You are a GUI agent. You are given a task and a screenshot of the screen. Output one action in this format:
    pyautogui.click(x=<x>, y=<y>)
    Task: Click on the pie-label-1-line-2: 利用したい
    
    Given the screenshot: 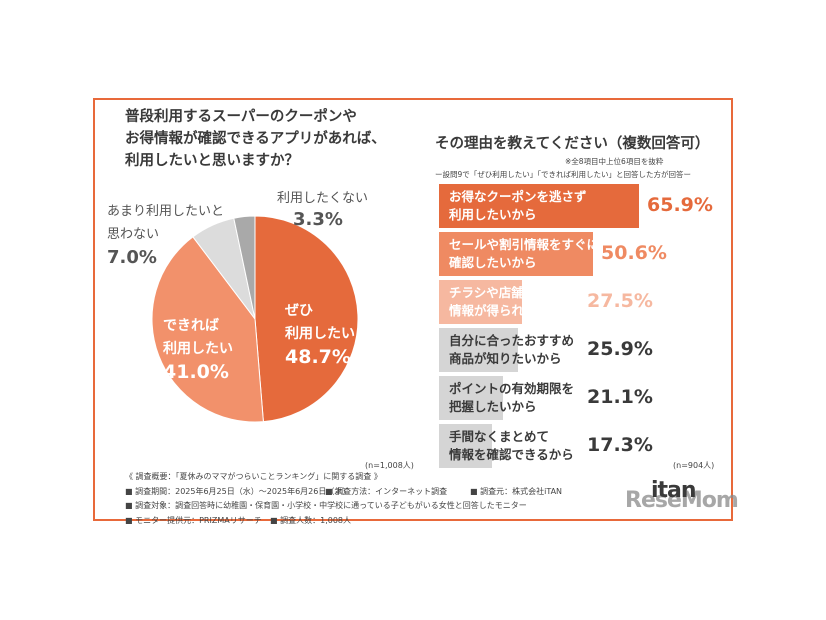 What is the action you would take?
    pyautogui.click(x=320, y=334)
    